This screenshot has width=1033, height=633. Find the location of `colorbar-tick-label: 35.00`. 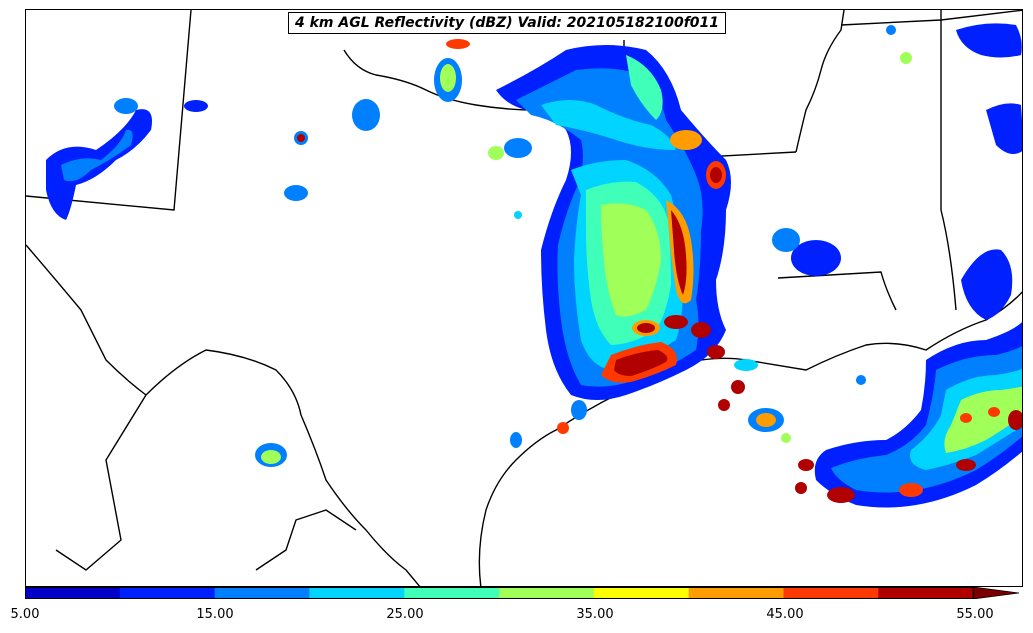

colorbar-tick-label: 35.00 is located at coordinates (595, 614).